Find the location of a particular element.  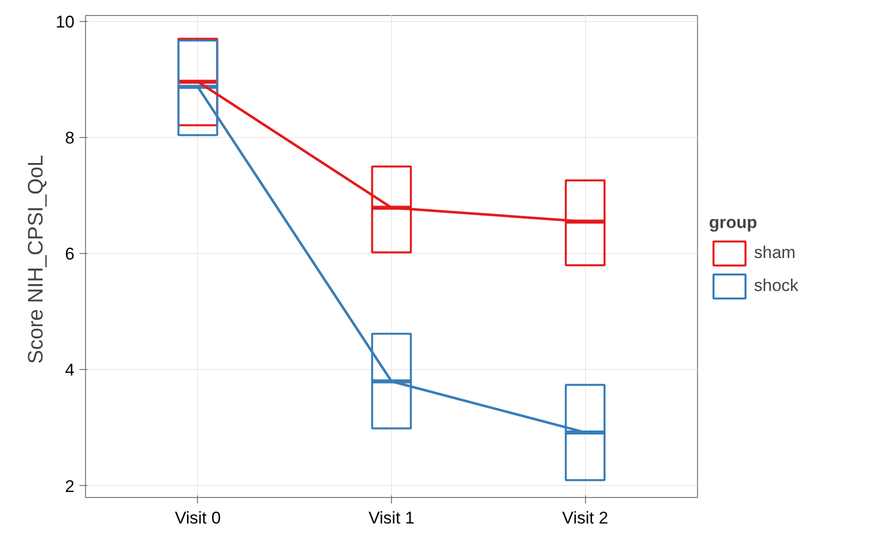

y-tick-label: 10 is located at coordinates (65, 22).